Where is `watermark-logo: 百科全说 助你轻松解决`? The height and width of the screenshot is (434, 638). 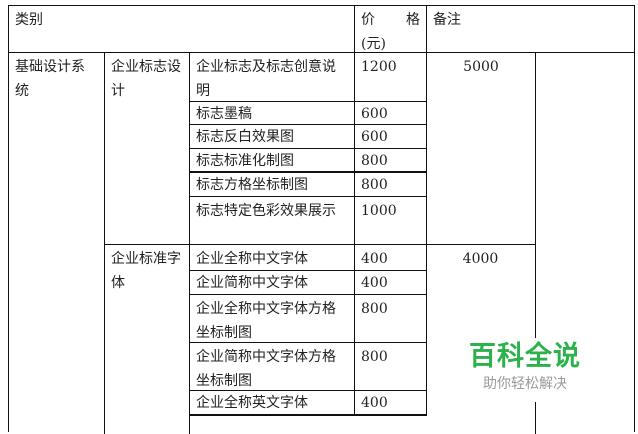
watermark-logo: 百科全说 助你轻松解决 is located at coordinates (525, 370).